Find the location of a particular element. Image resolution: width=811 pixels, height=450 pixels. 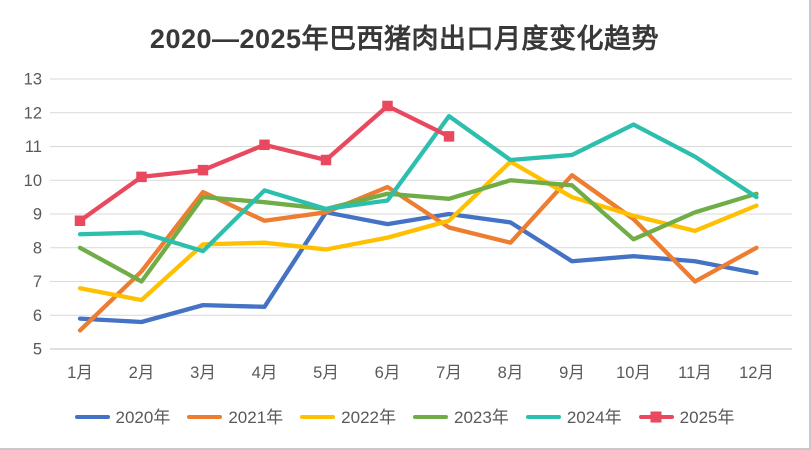

legend-item-2022年: 2022年 is located at coordinates (348, 417).